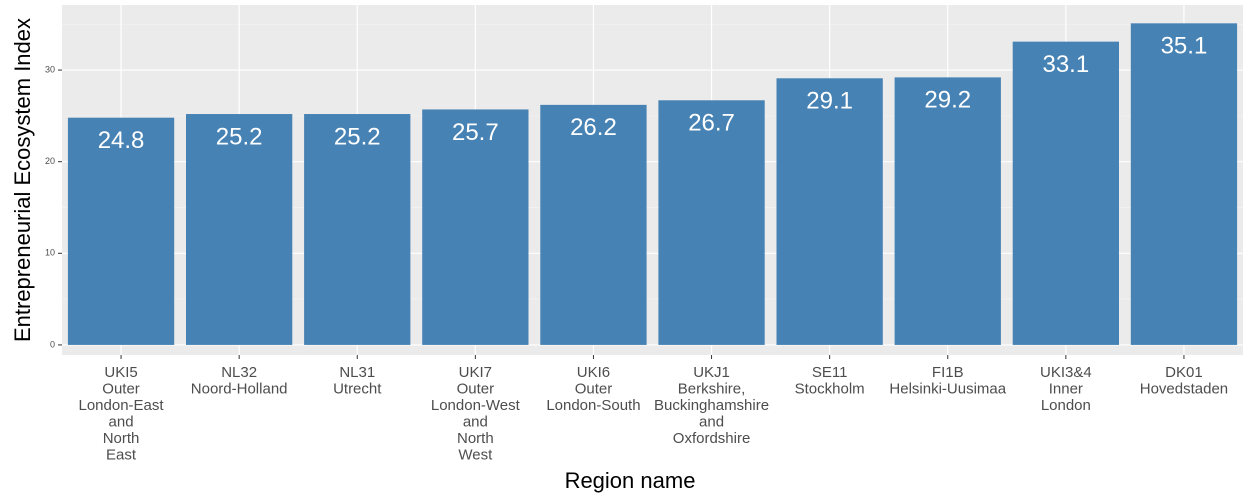 This screenshot has width=1243, height=495. What do you see at coordinates (122, 405) in the screenshot?
I see `x-tick-label-line: London-East` at bounding box center [122, 405].